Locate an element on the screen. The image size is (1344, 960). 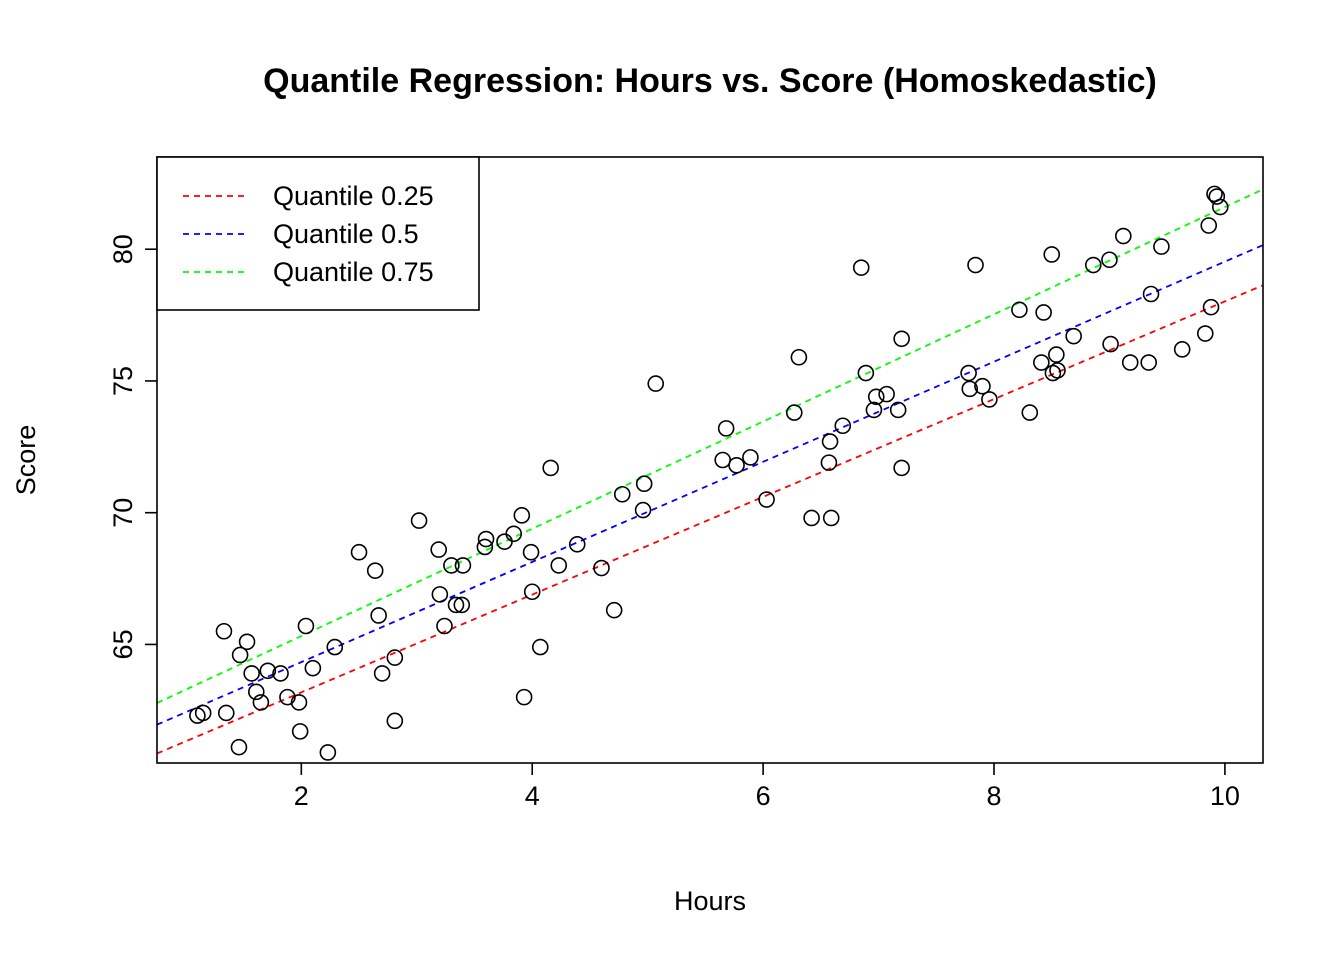
legend: Quantile 0.25 Quantile 0.5 Quantile 0.75 is located at coordinates (318, 233).